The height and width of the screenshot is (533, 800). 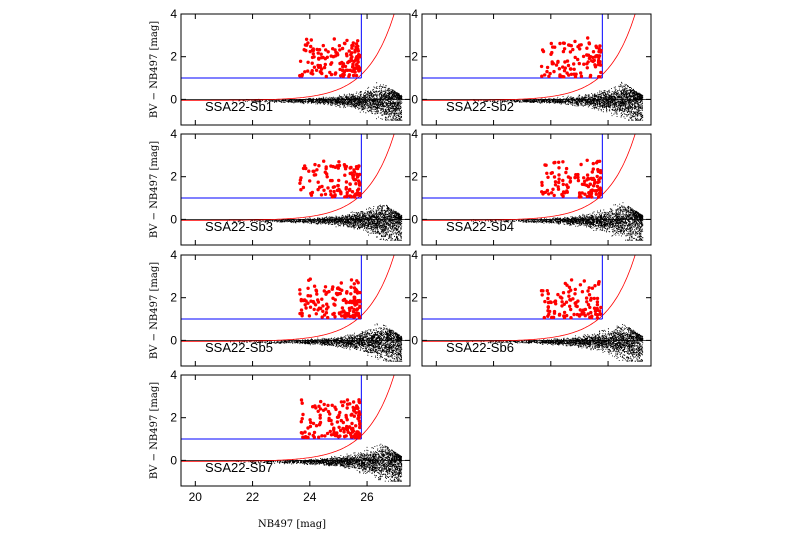 I want to click on field-objects, so click(x=547, y=343).